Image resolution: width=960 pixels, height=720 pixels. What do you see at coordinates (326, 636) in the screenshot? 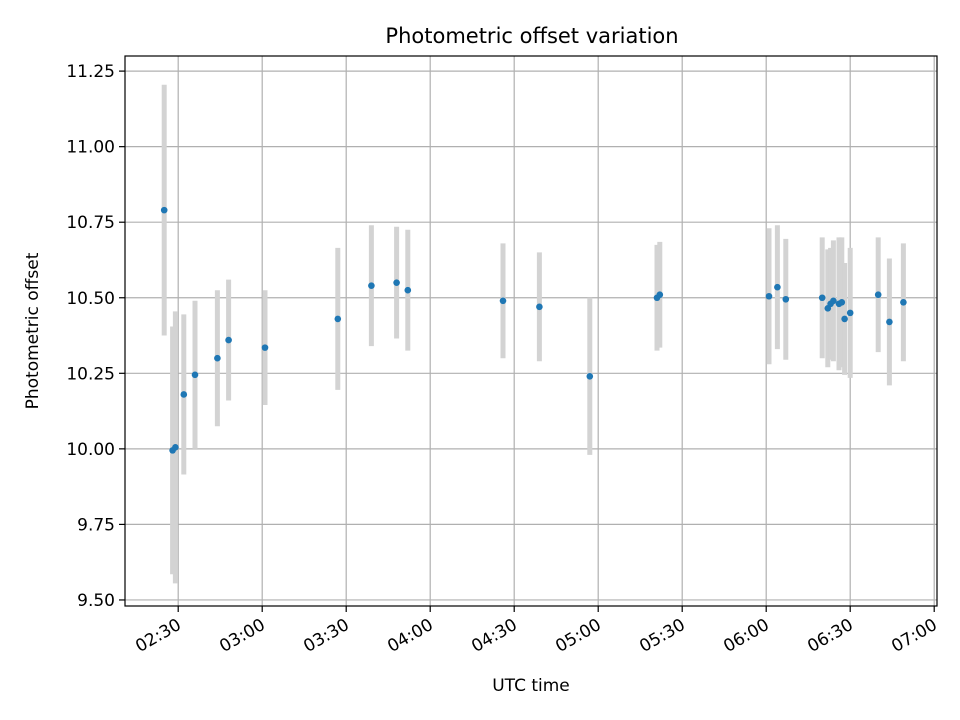
I see `x-tick-label: 03:30` at bounding box center [326, 636].